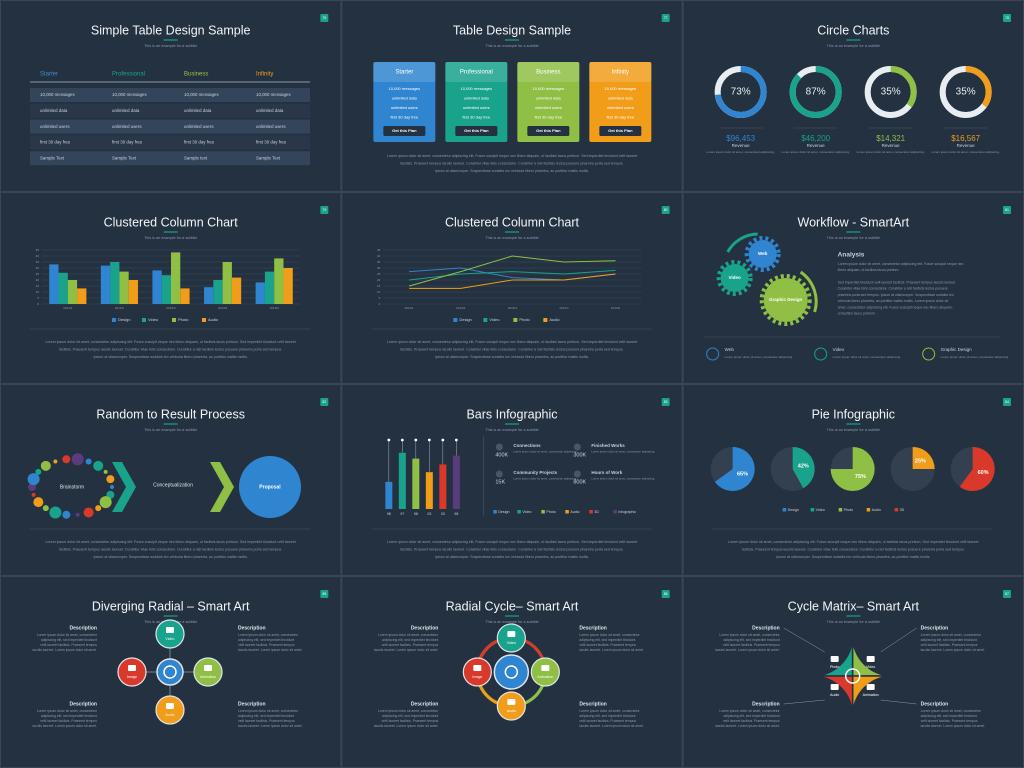  I want to click on pie-label: 75%, so click(860, 477).